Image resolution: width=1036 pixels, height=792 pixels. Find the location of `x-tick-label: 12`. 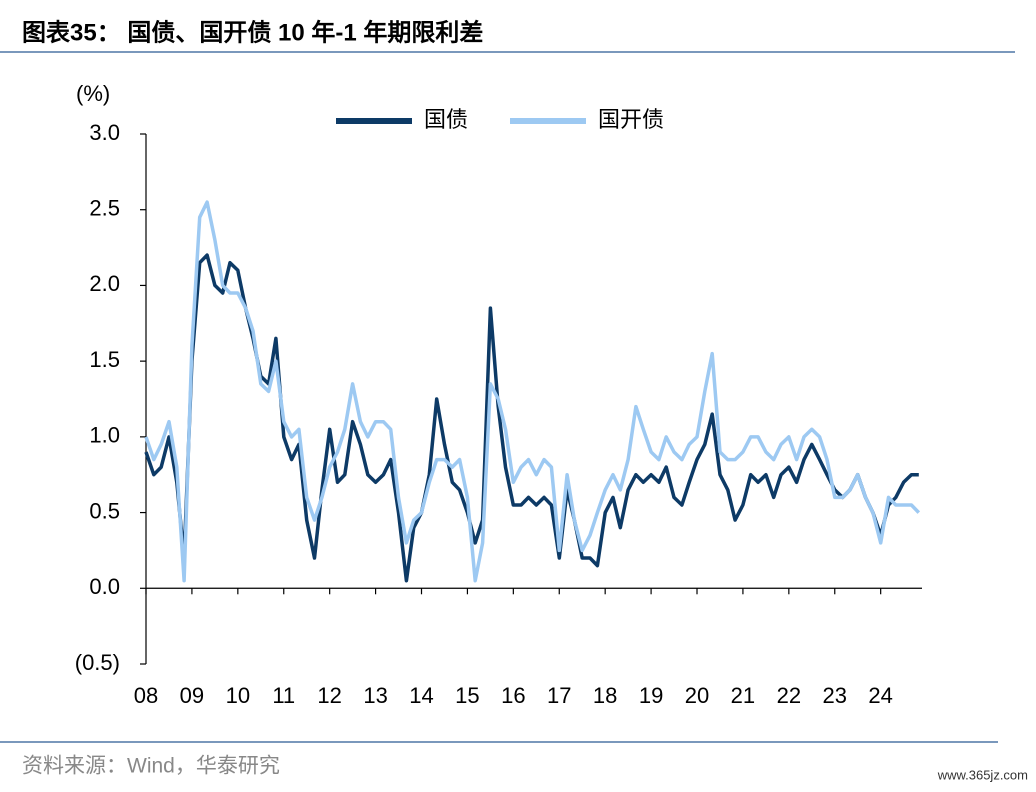

x-tick-label: 12 is located at coordinates (329, 695).